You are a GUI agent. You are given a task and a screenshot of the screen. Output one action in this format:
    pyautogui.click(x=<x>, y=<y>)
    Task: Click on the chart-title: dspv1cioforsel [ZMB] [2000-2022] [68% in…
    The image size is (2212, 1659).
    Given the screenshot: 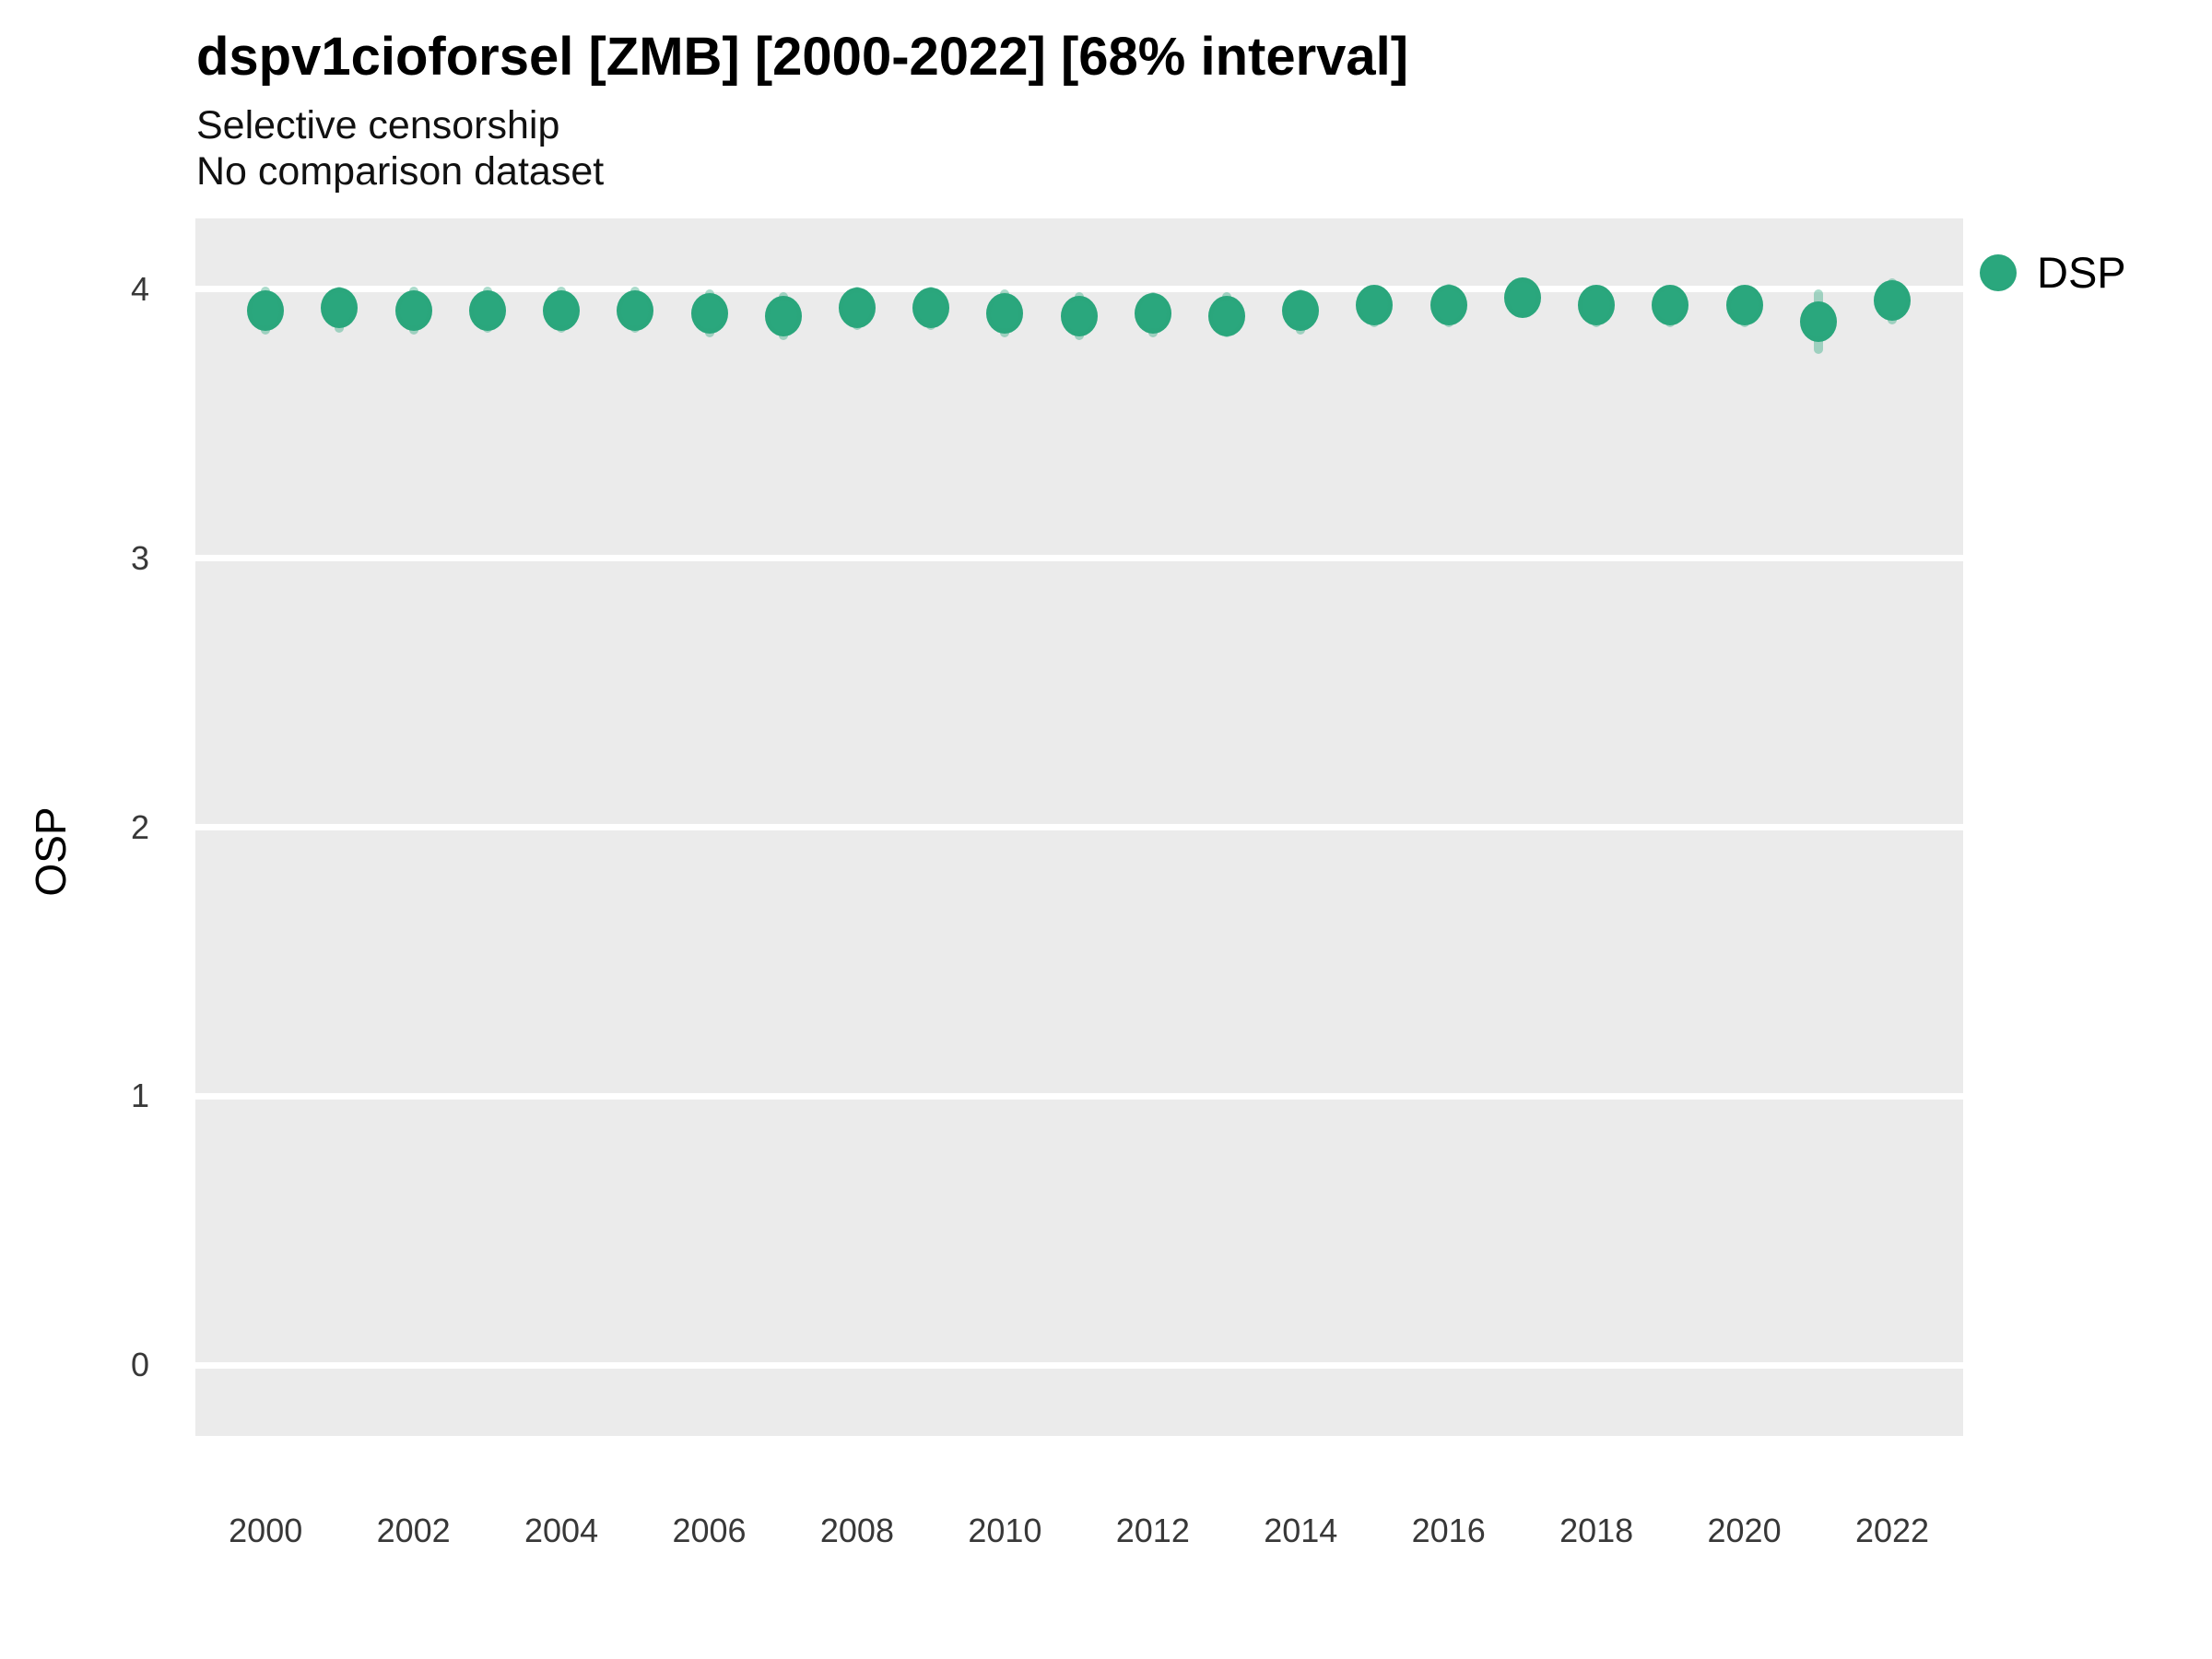 What is the action you would take?
    pyautogui.click(x=802, y=57)
    